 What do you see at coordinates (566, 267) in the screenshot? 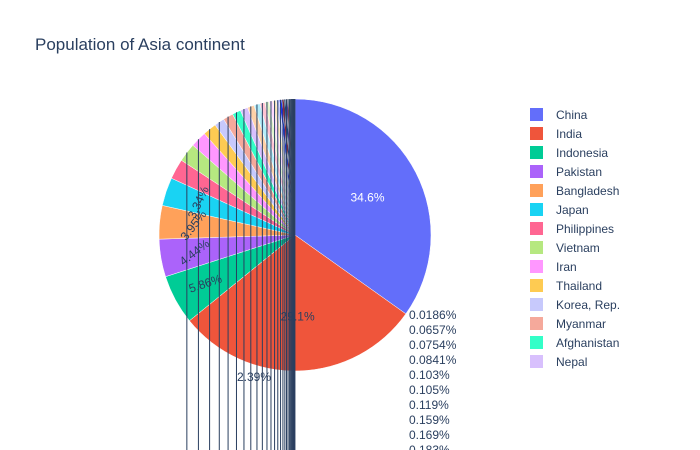
I see `legend-label: Iran` at bounding box center [566, 267].